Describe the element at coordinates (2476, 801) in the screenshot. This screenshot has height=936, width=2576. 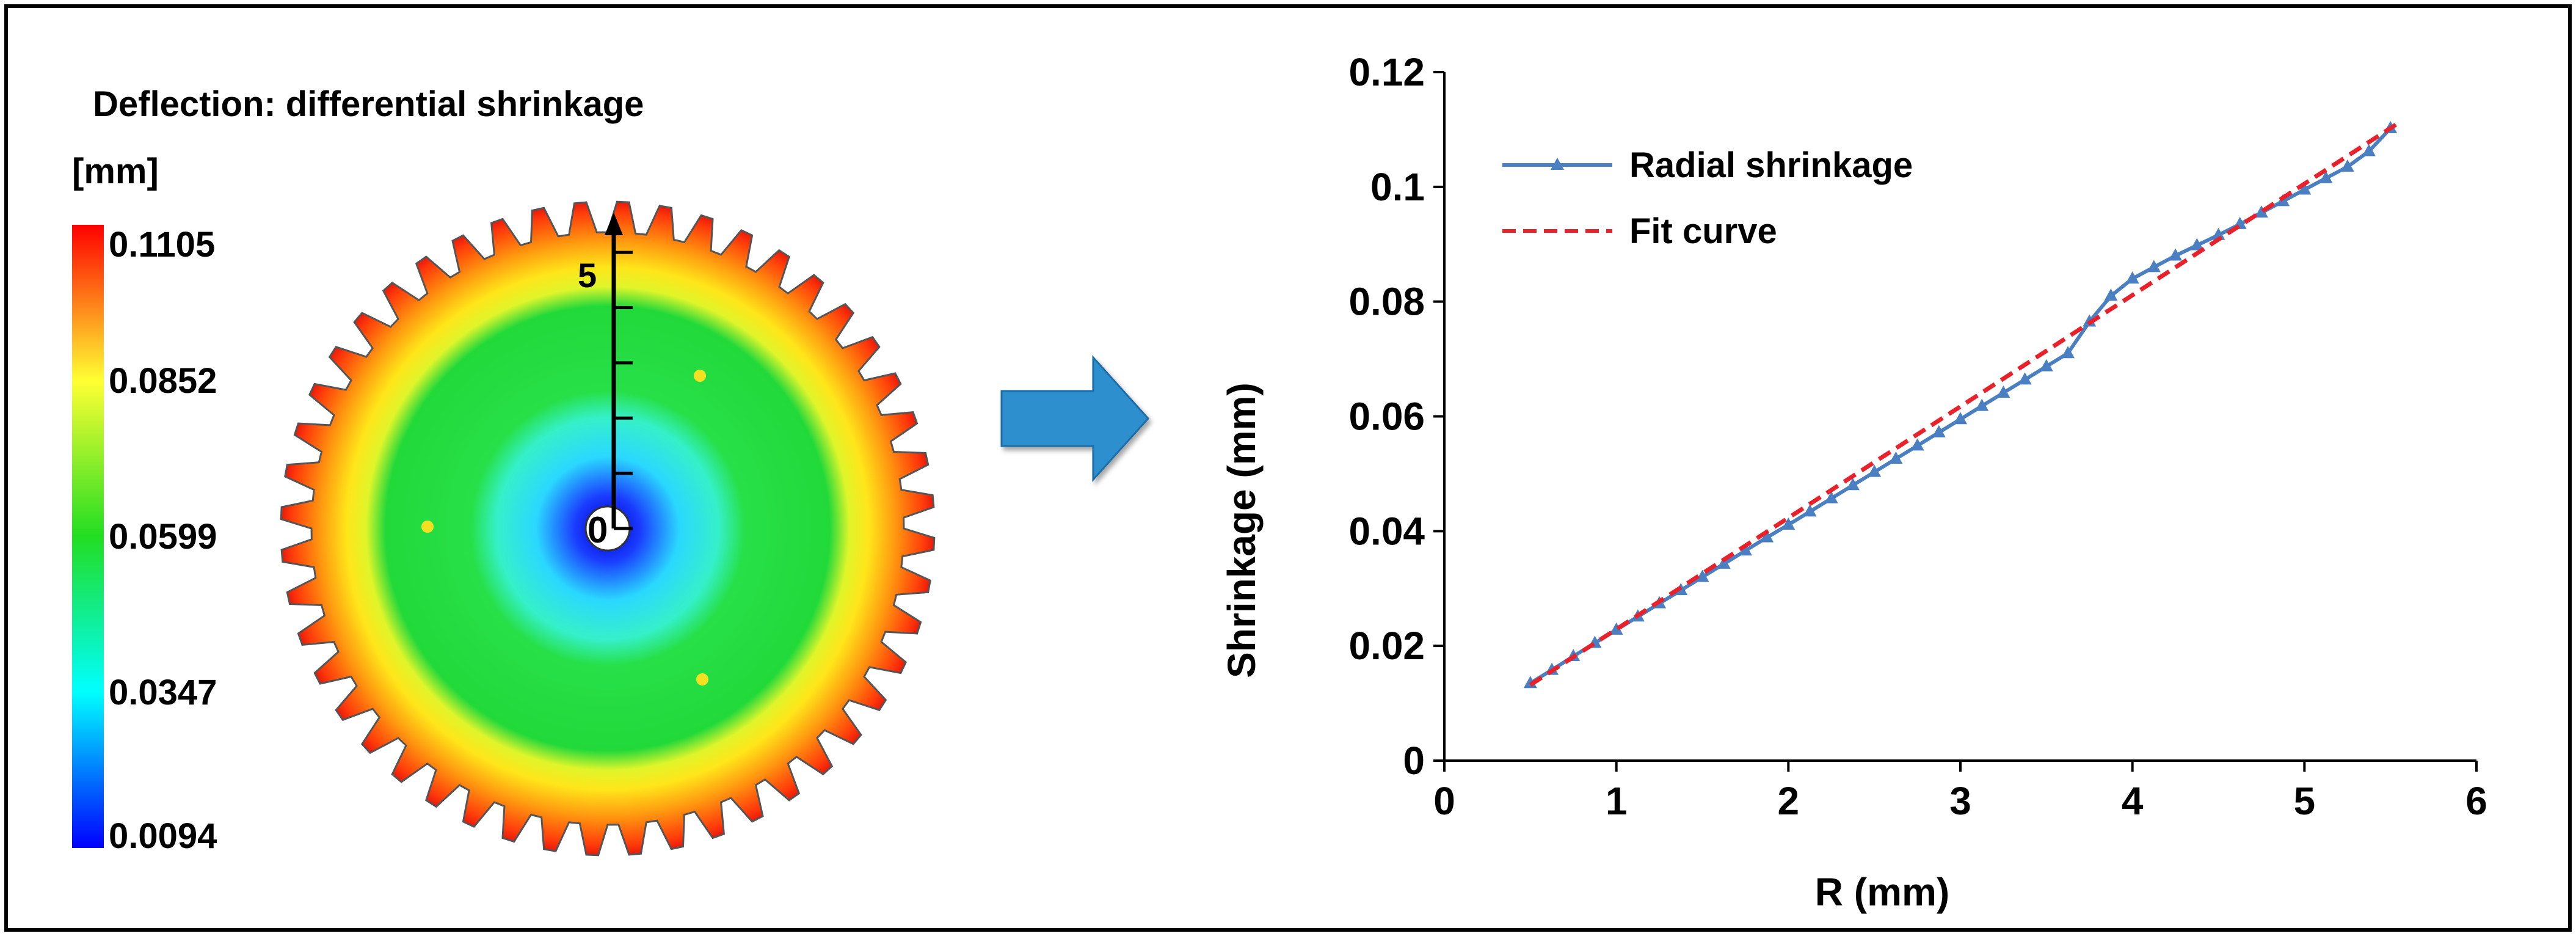
I see `x-tick-label: 6` at that location.